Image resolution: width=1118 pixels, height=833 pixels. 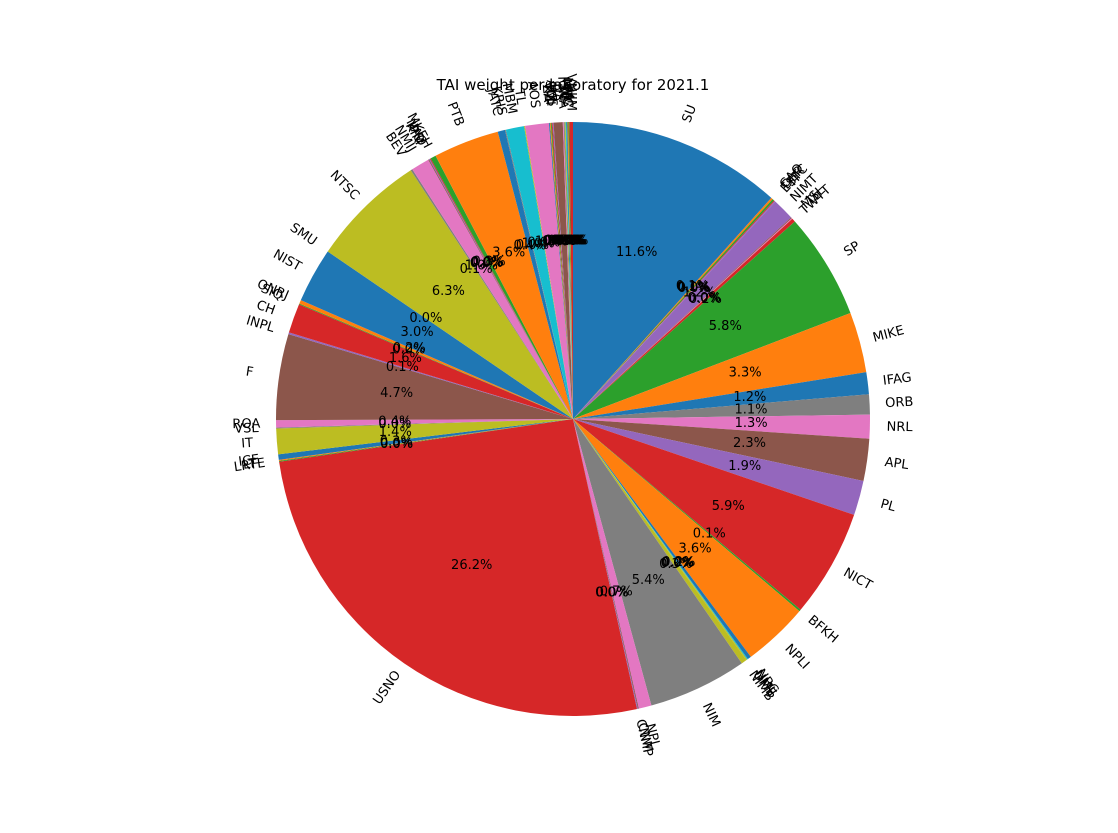 What do you see at coordinates (858, 579) in the screenshot?
I see `slice-category-label: NICT` at bounding box center [858, 579].